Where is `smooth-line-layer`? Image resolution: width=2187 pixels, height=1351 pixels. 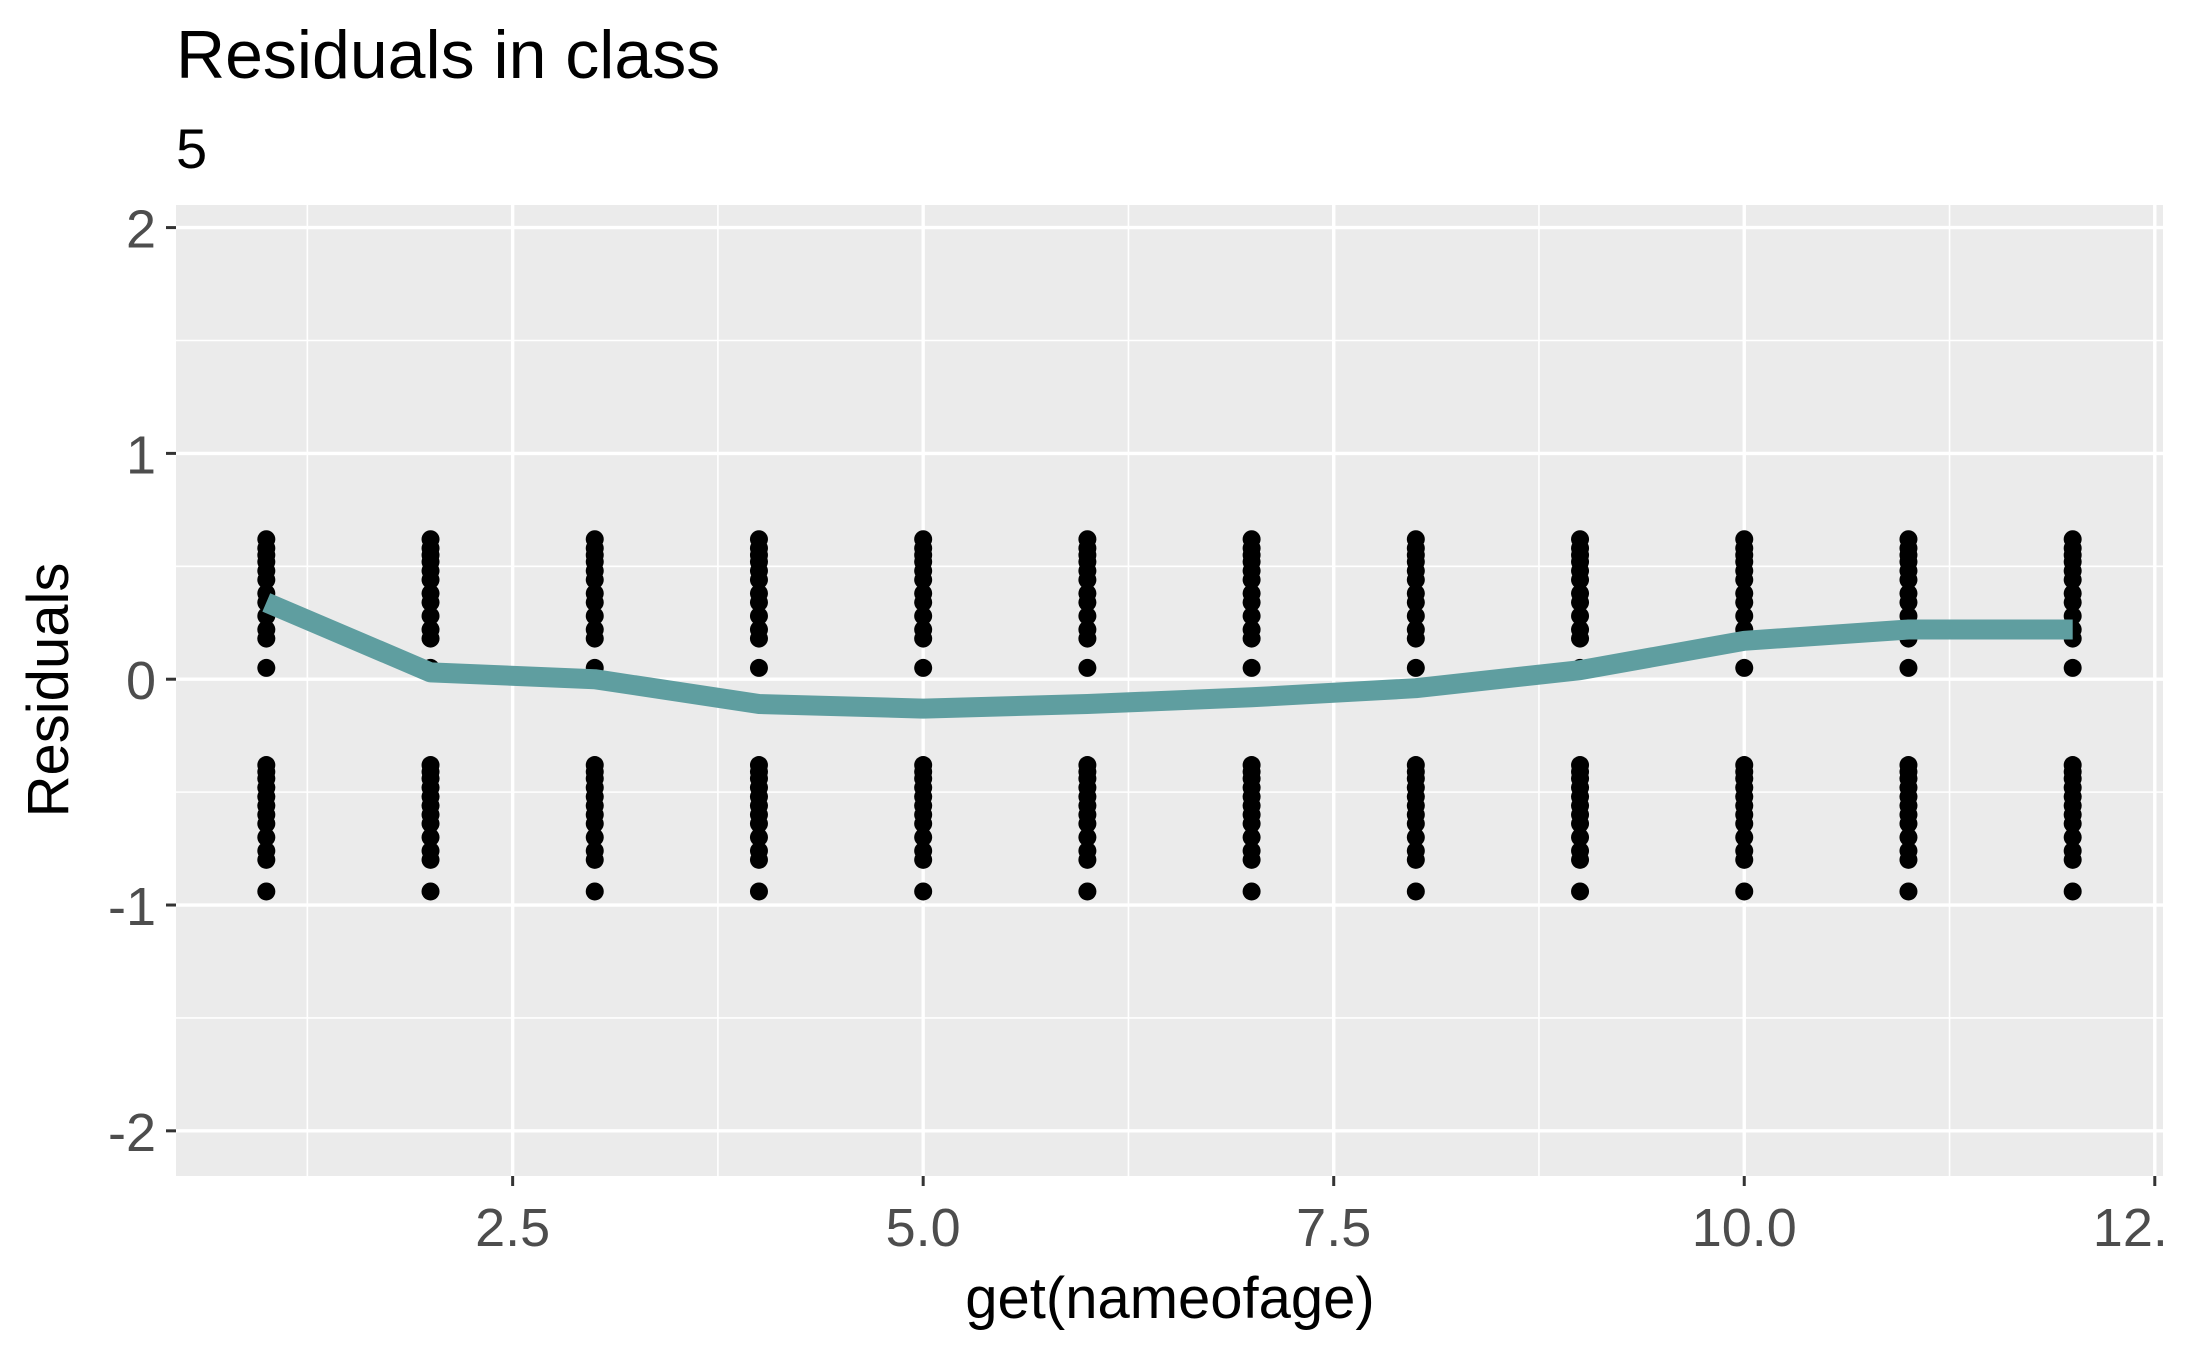 smooth-line-layer is located at coordinates (1167, 656).